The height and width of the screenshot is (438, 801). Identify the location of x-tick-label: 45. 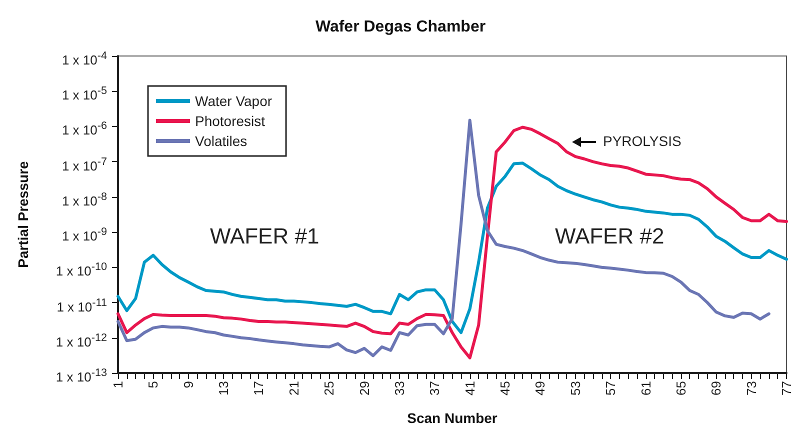
(505, 388).